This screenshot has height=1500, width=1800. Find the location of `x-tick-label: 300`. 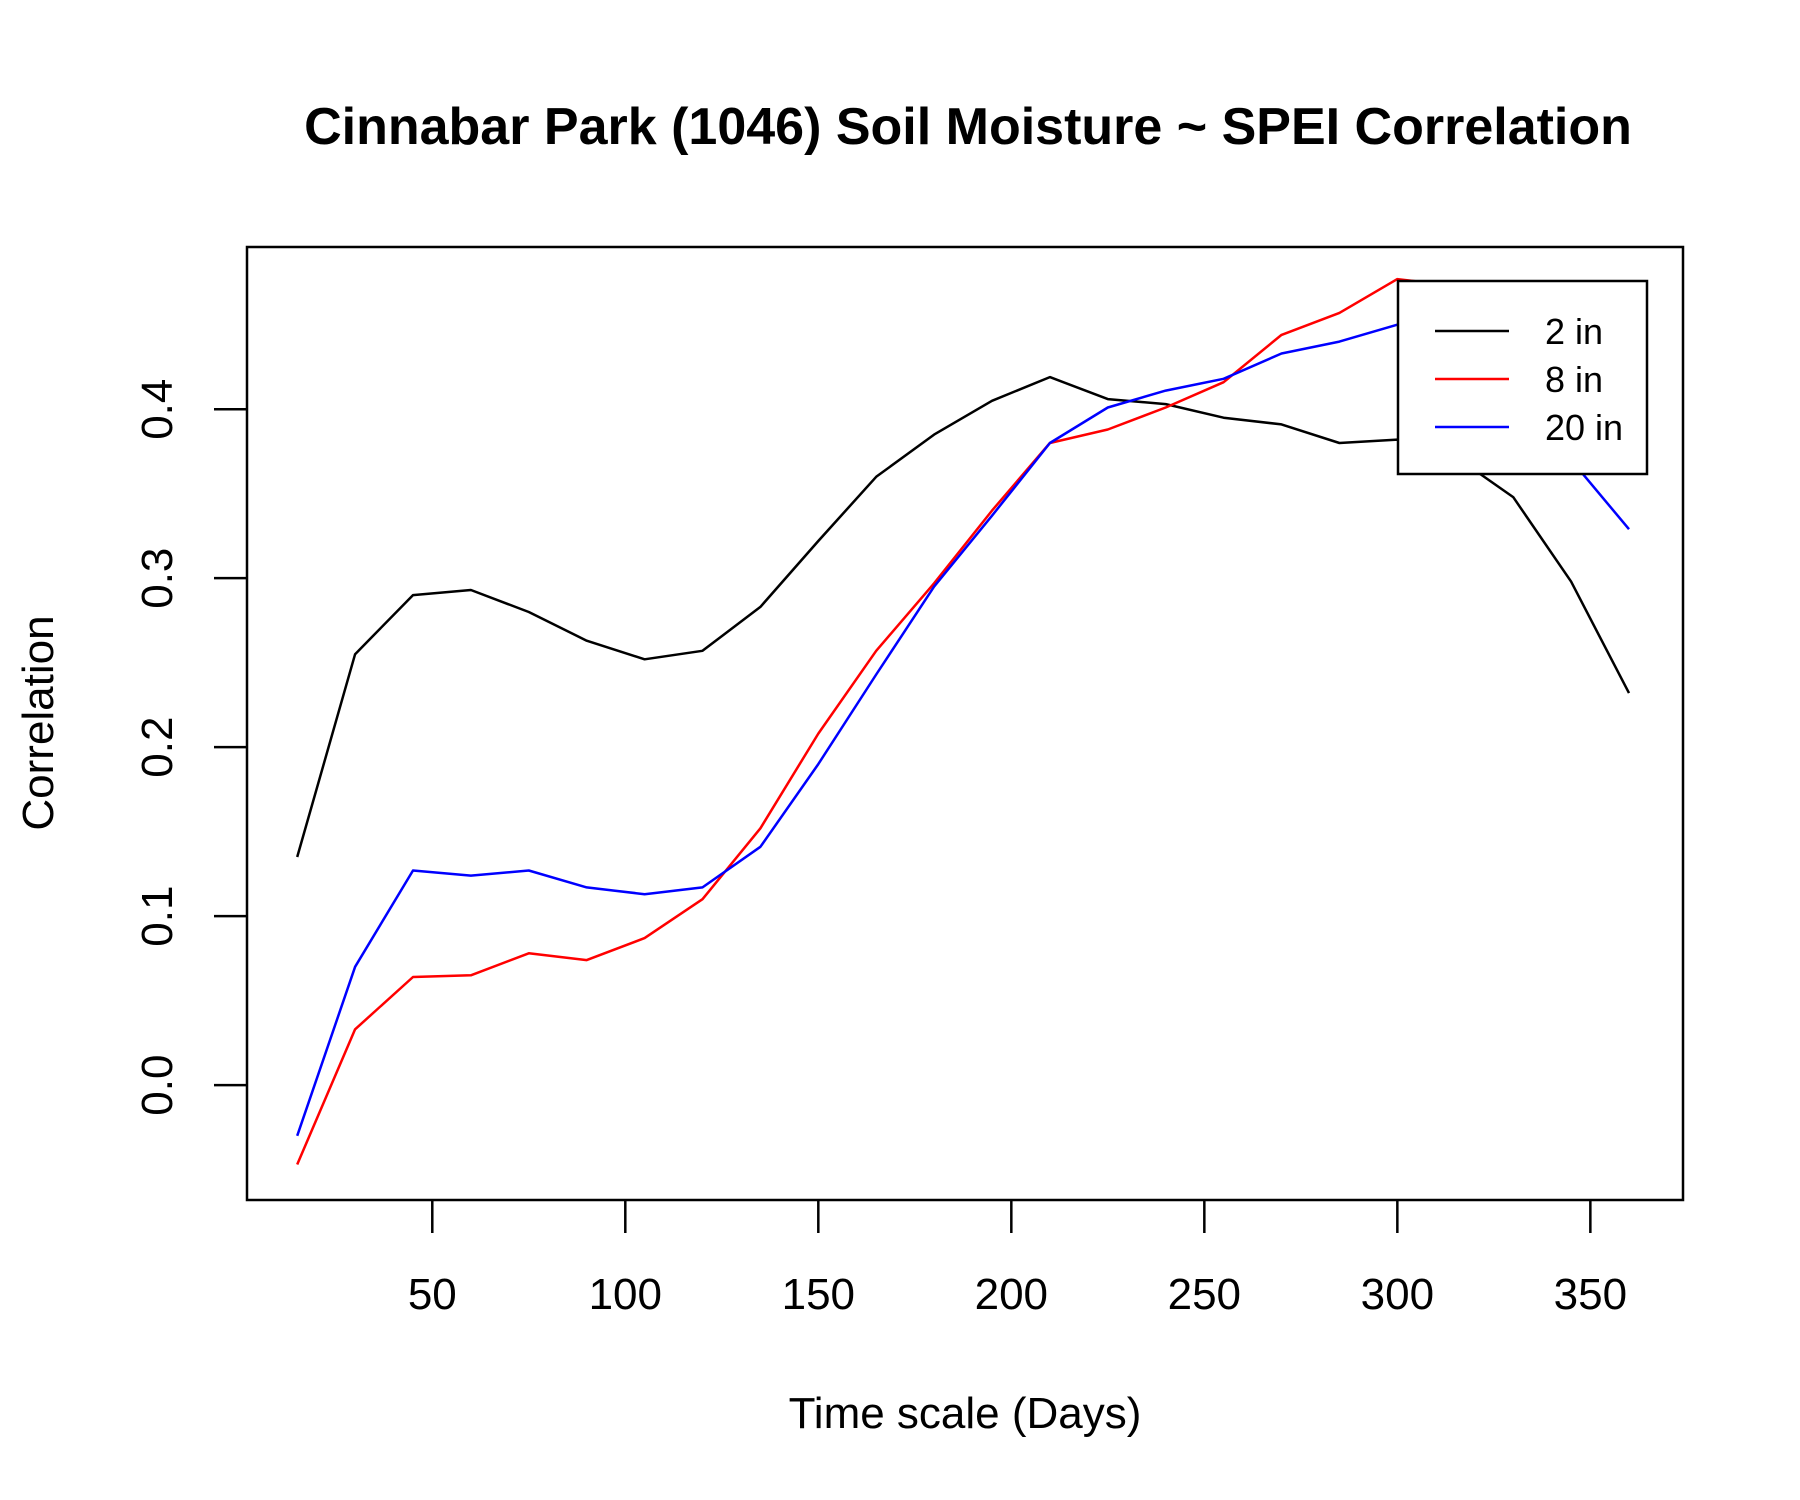

x-tick-label: 300 is located at coordinates (1397, 1294).